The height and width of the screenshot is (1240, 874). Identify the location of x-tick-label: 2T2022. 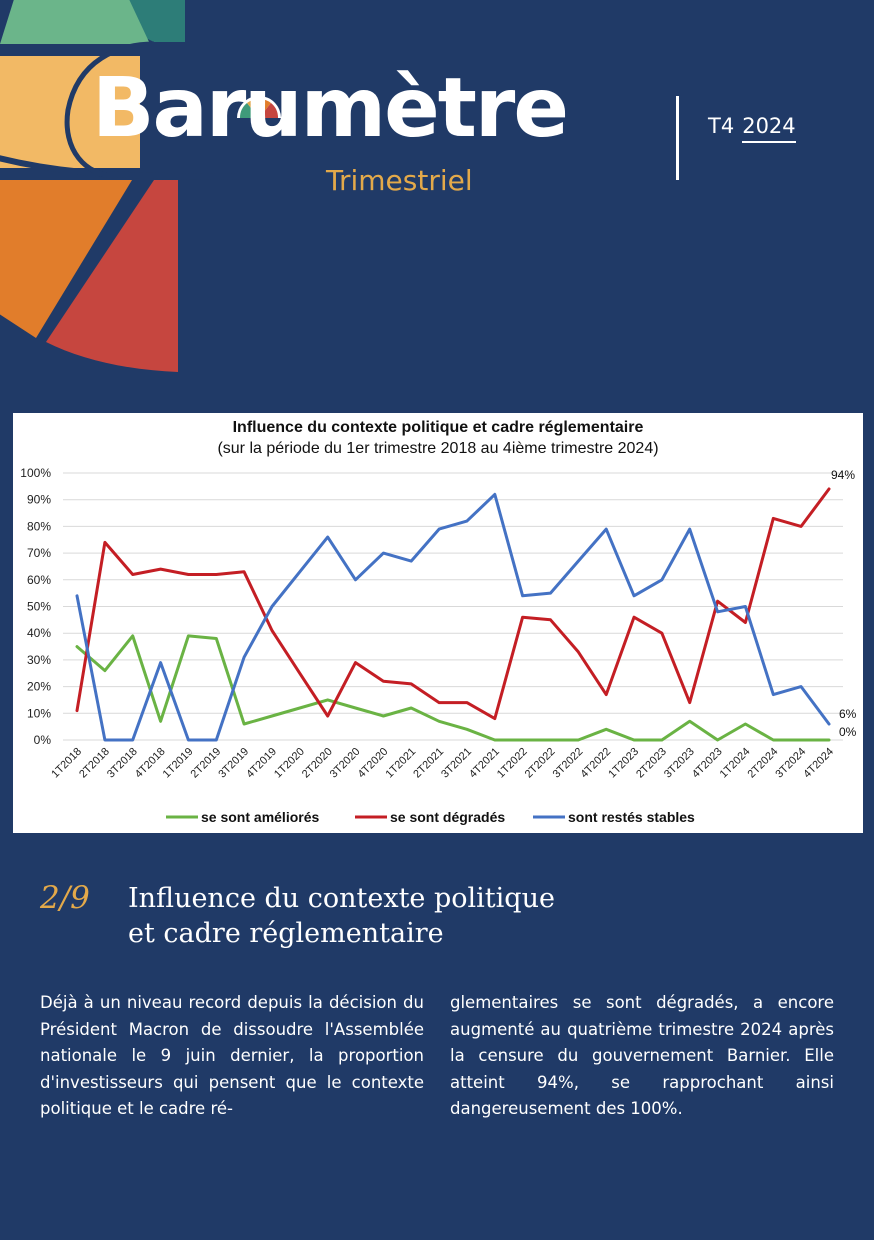
(540, 763).